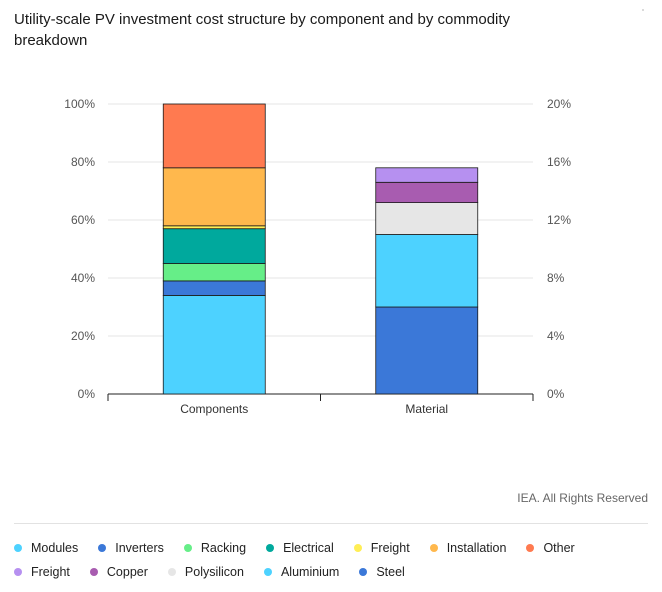  Describe the element at coordinates (214, 246) in the screenshot. I see `bar-segment-components-electrical` at that location.